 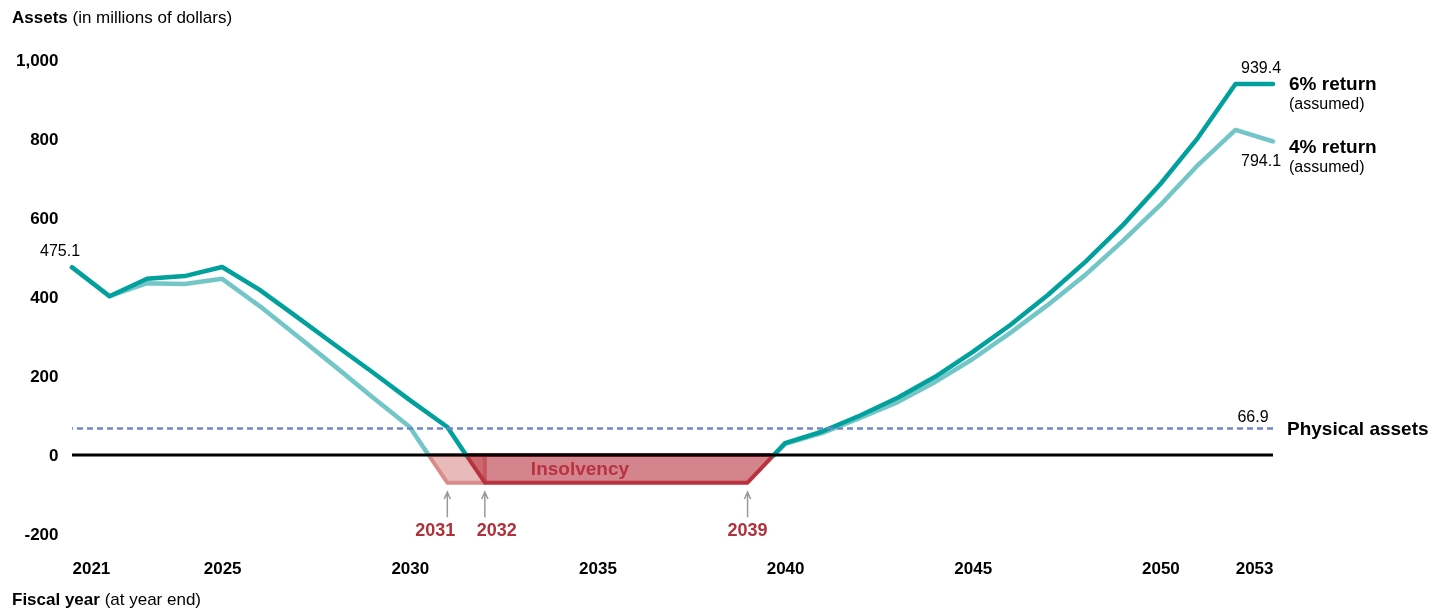 What do you see at coordinates (1333, 156) in the screenshot?
I see `series-label: 4% return (assumed)` at bounding box center [1333, 156].